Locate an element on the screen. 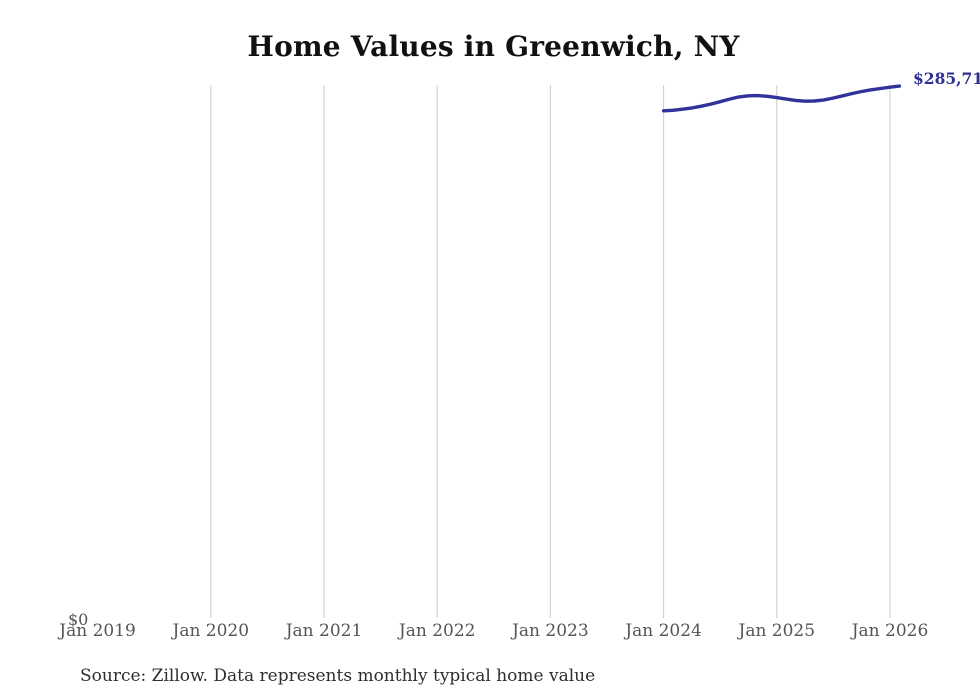 This screenshot has width=980, height=699. chart-title: Home Values in Greenwich, NY is located at coordinates (493, 46).